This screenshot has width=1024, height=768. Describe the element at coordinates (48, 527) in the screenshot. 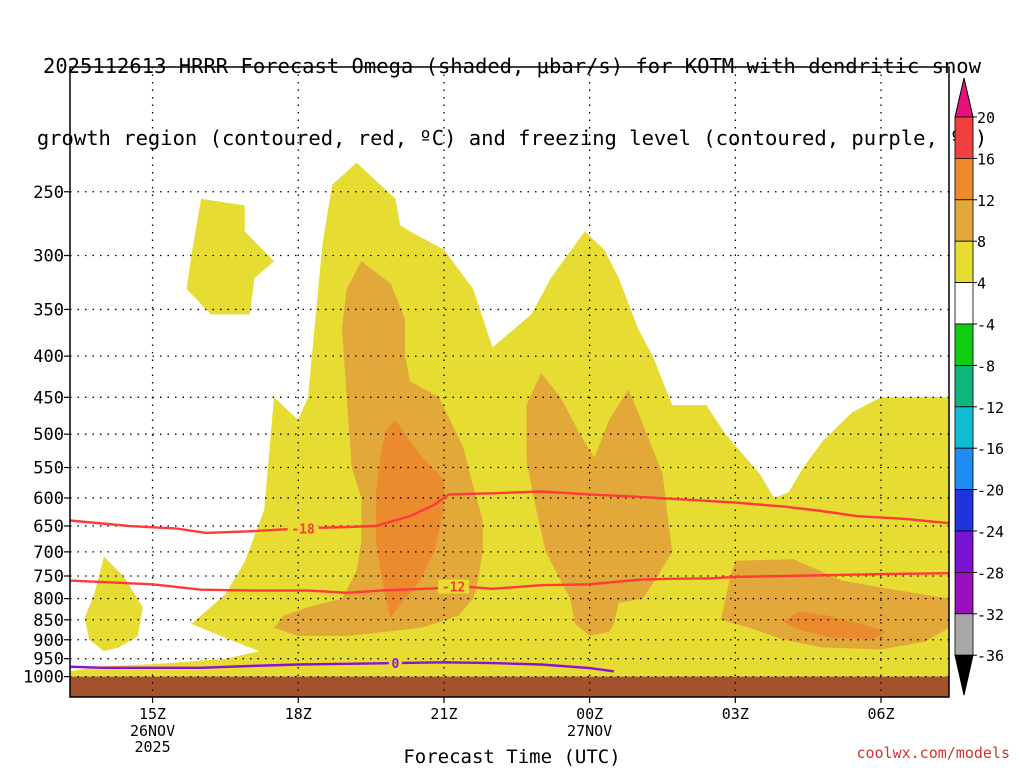

I see `y-tick-label-650: 650` at that location.